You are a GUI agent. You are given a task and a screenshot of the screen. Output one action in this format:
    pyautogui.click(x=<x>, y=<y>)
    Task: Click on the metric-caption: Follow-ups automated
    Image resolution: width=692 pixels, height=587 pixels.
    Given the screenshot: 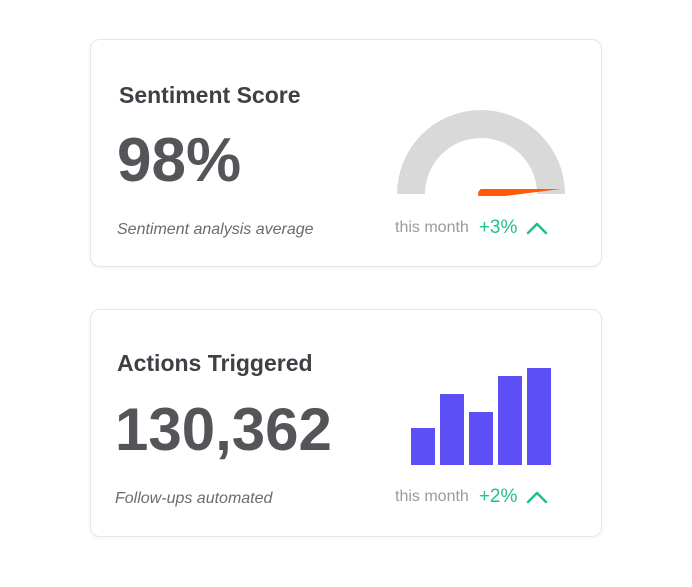 What is the action you would take?
    pyautogui.click(x=194, y=498)
    